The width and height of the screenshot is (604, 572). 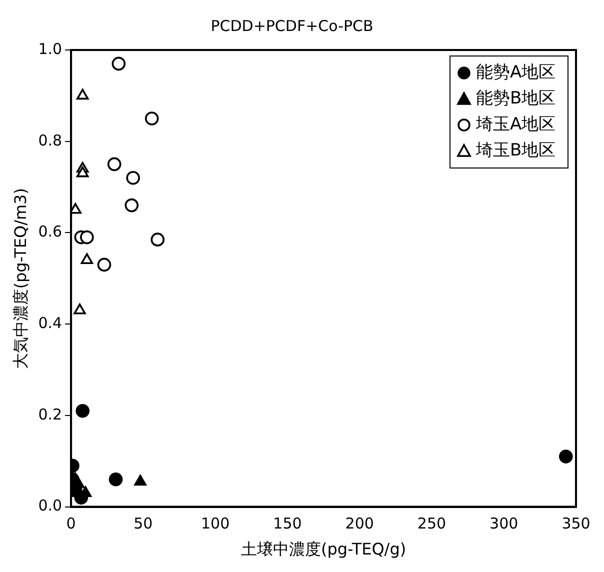 I want to click on x-tick-label: 300, so click(x=504, y=523).